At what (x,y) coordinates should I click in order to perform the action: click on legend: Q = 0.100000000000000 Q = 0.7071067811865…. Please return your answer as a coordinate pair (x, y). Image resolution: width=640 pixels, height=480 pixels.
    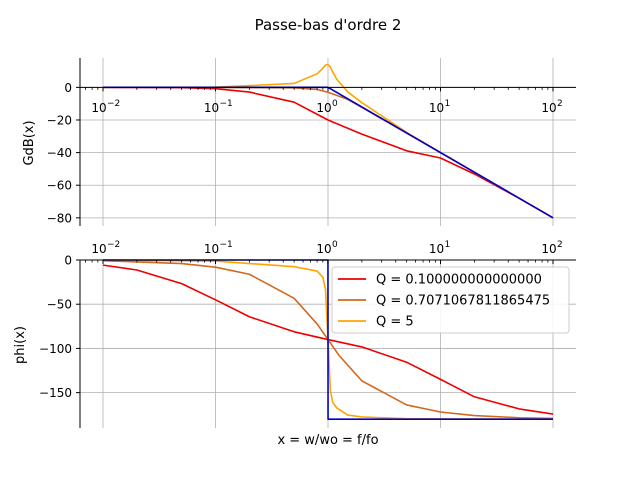
    Looking at the image, I should click on (450, 300).